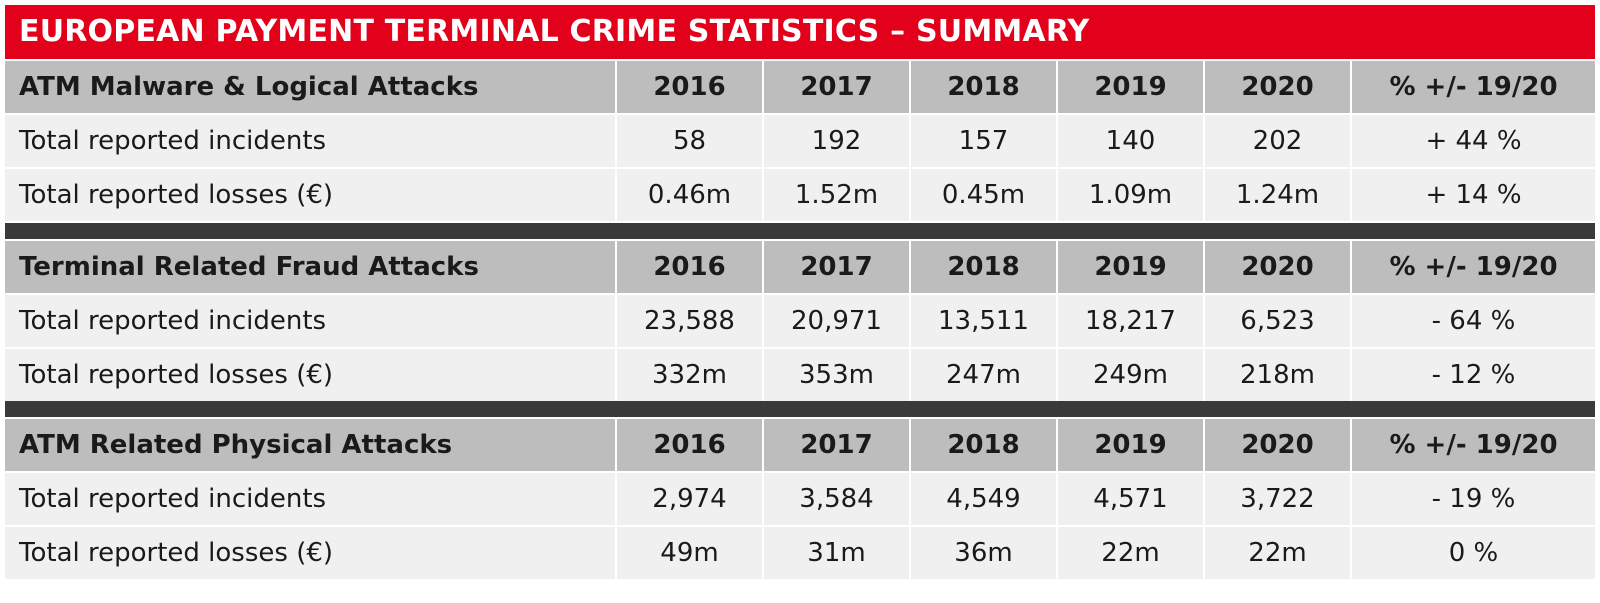 The height and width of the screenshot is (603, 1600). What do you see at coordinates (1277, 141) in the screenshot?
I see `table-cell: 202` at bounding box center [1277, 141].